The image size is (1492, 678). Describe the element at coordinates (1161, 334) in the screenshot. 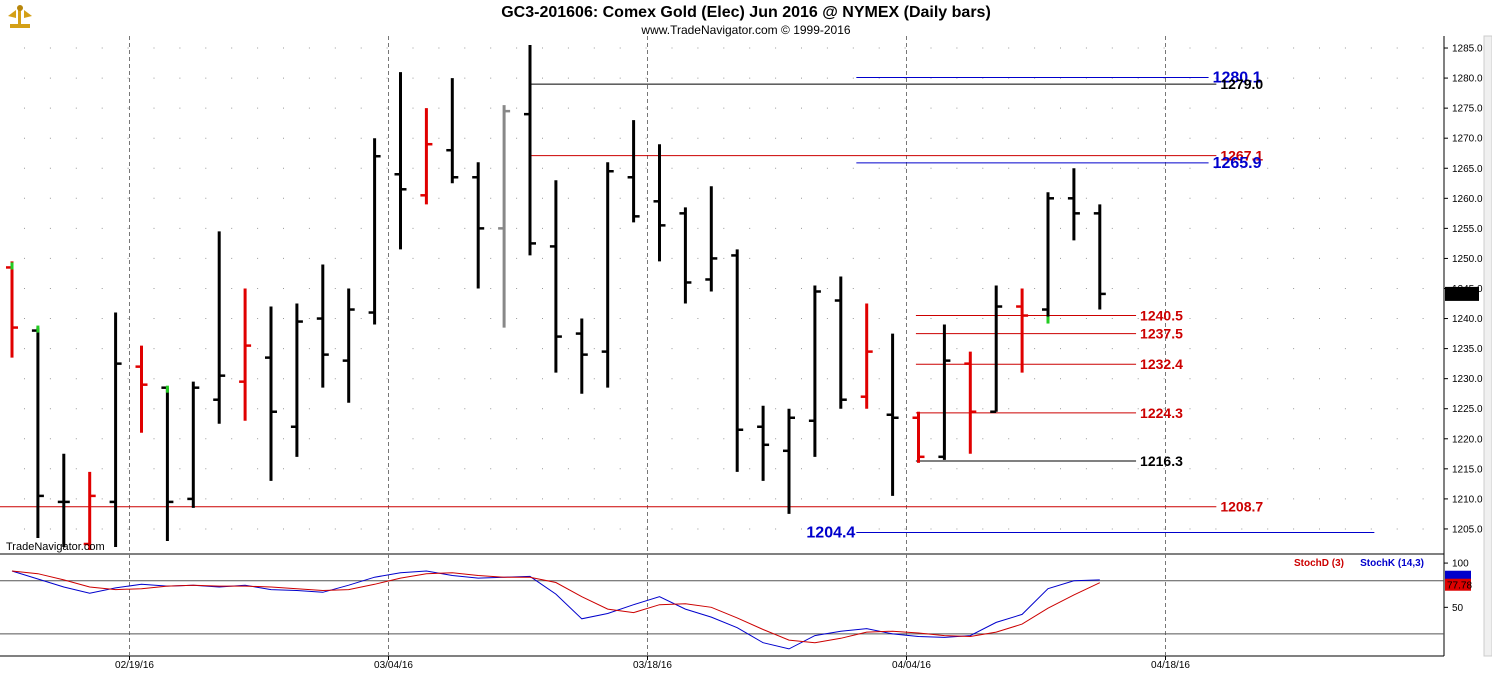

I see `level-label: 1237.5` at that location.